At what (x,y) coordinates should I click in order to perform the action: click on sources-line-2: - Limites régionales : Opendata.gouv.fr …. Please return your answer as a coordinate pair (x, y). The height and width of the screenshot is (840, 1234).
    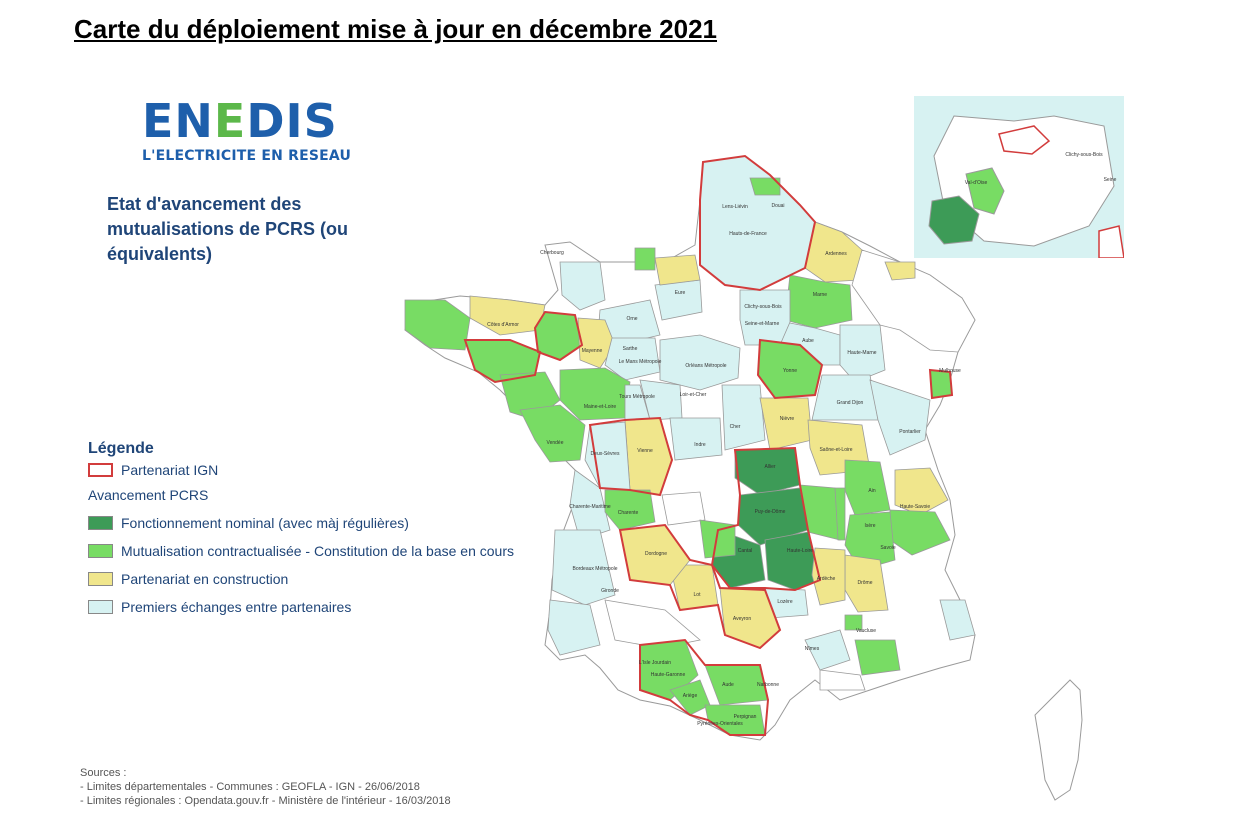
    Looking at the image, I should click on (265, 801).